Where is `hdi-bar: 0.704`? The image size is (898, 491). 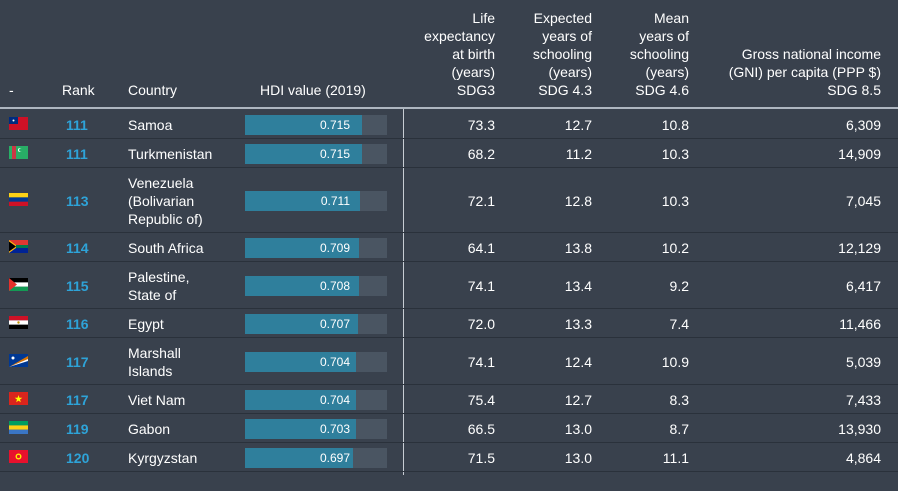 hdi-bar: 0.704 is located at coordinates (316, 400).